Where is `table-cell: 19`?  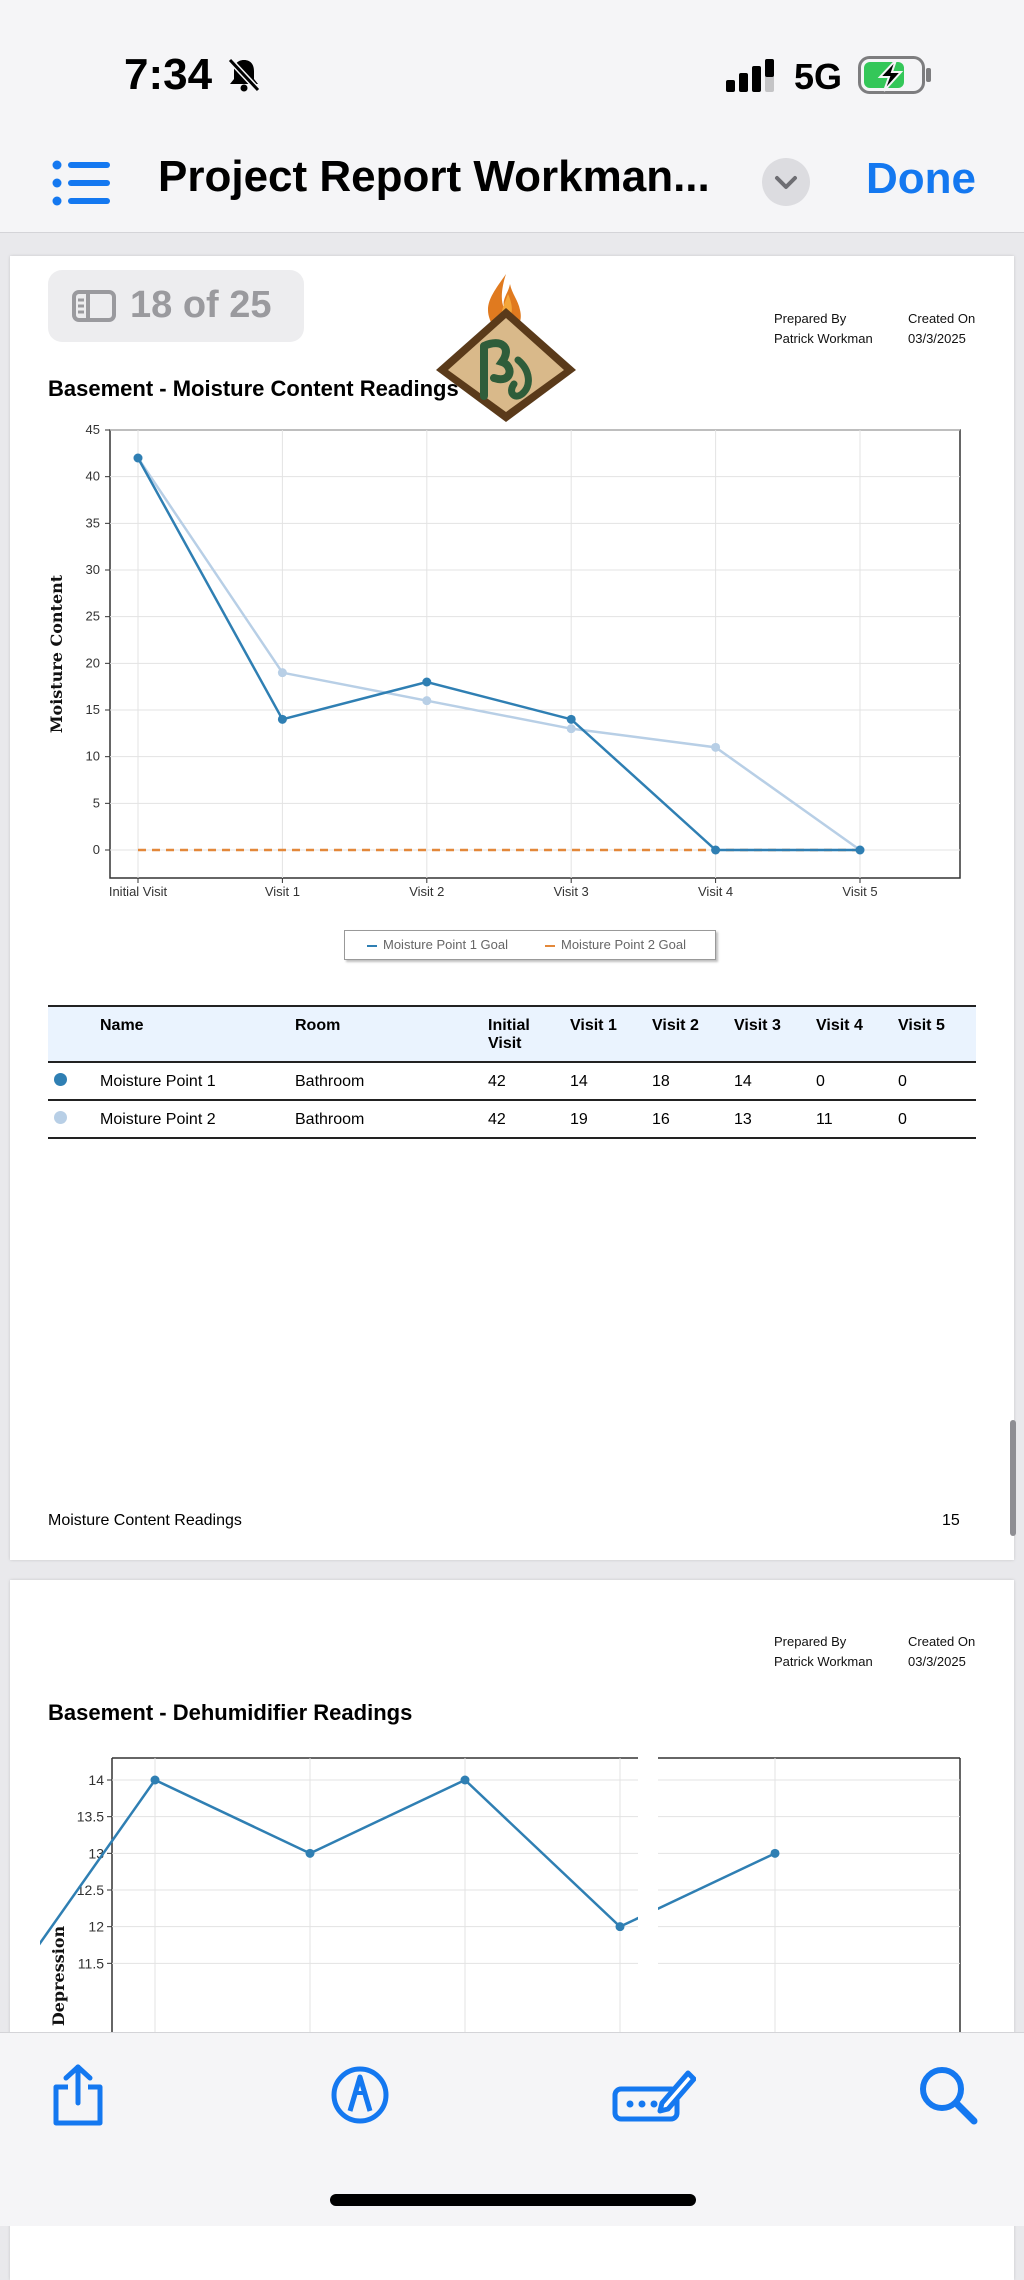 table-cell: 19 is located at coordinates (605, 1119).